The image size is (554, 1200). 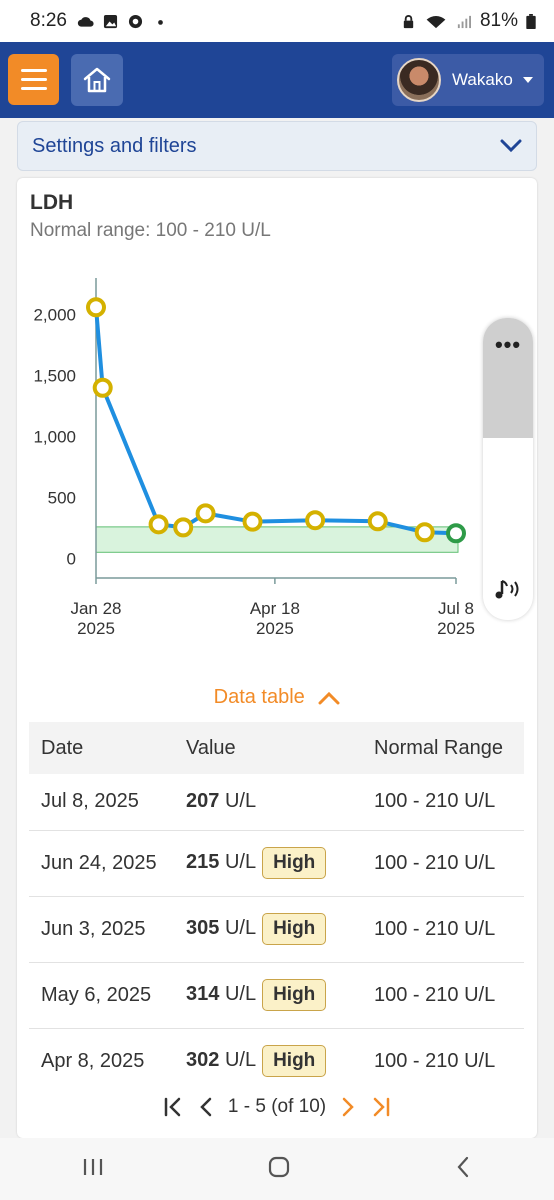 I want to click on y-tick-label: 1,500, so click(x=54, y=376).